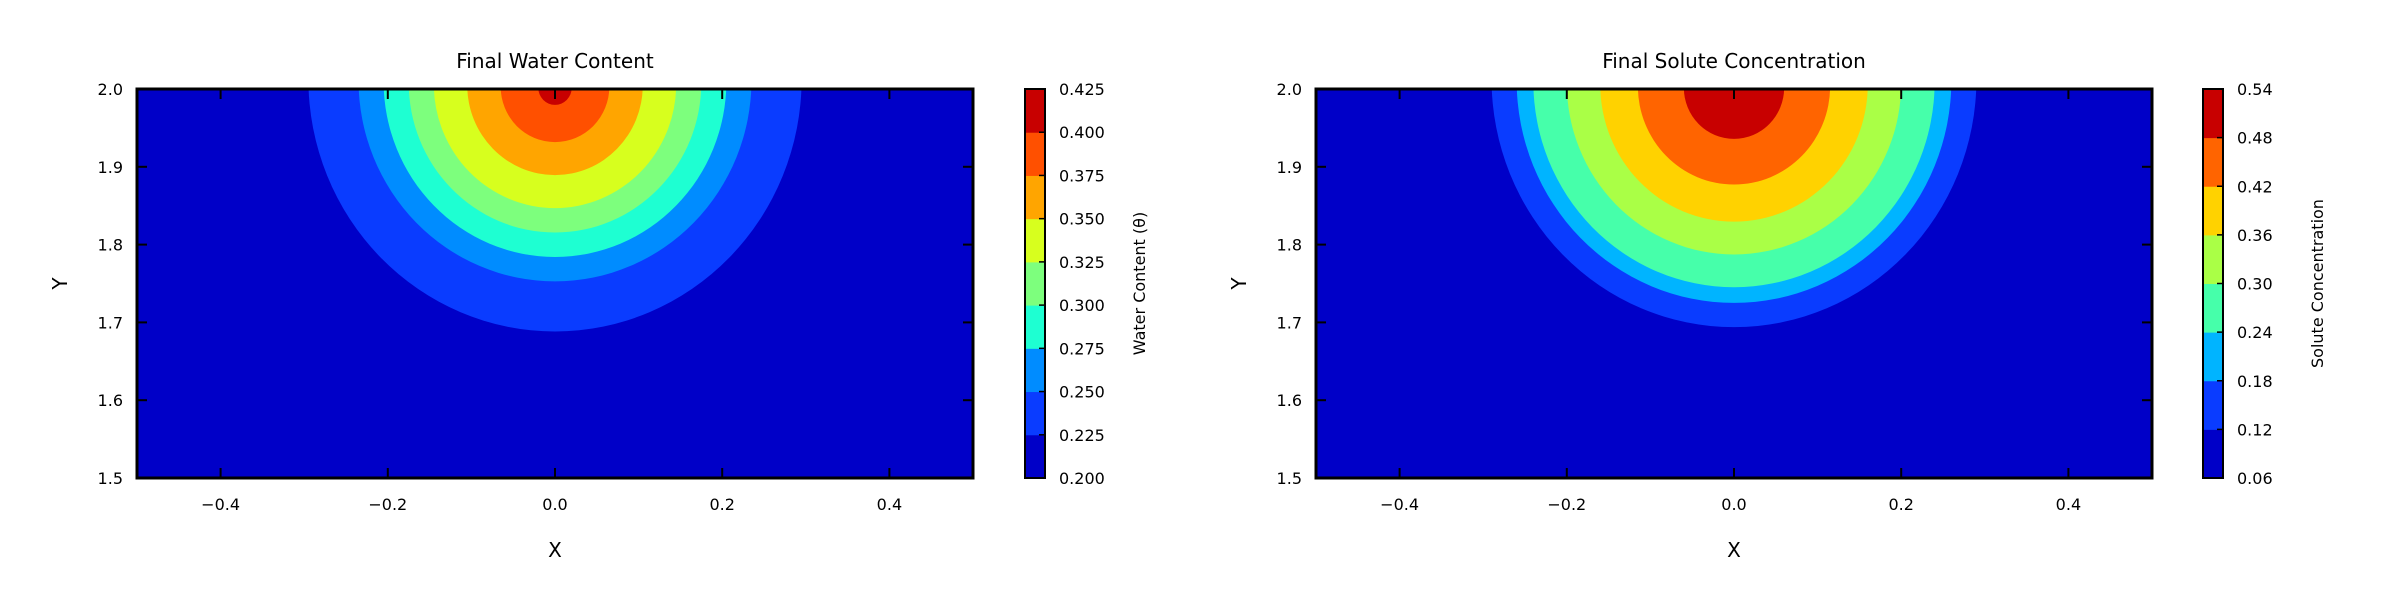  What do you see at coordinates (2255, 89) in the screenshot?
I see `colorbar-tick-label: 0.54` at bounding box center [2255, 89].